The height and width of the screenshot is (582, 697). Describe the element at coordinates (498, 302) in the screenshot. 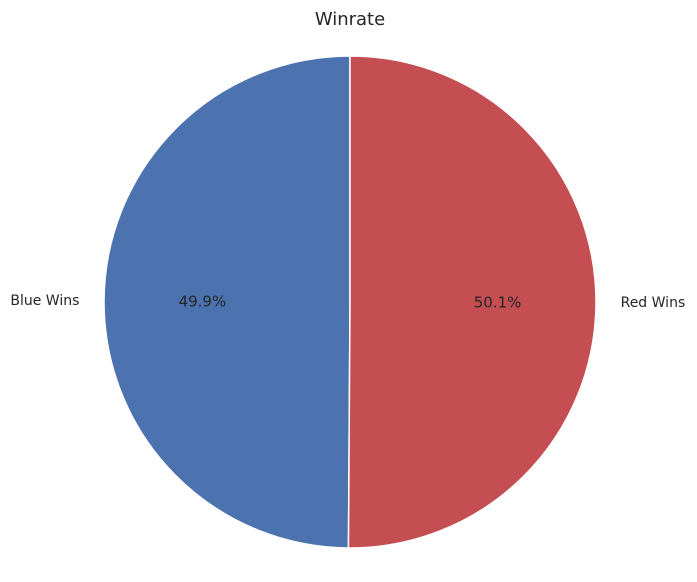

I see `slice-percent-label: 50.1%` at that location.